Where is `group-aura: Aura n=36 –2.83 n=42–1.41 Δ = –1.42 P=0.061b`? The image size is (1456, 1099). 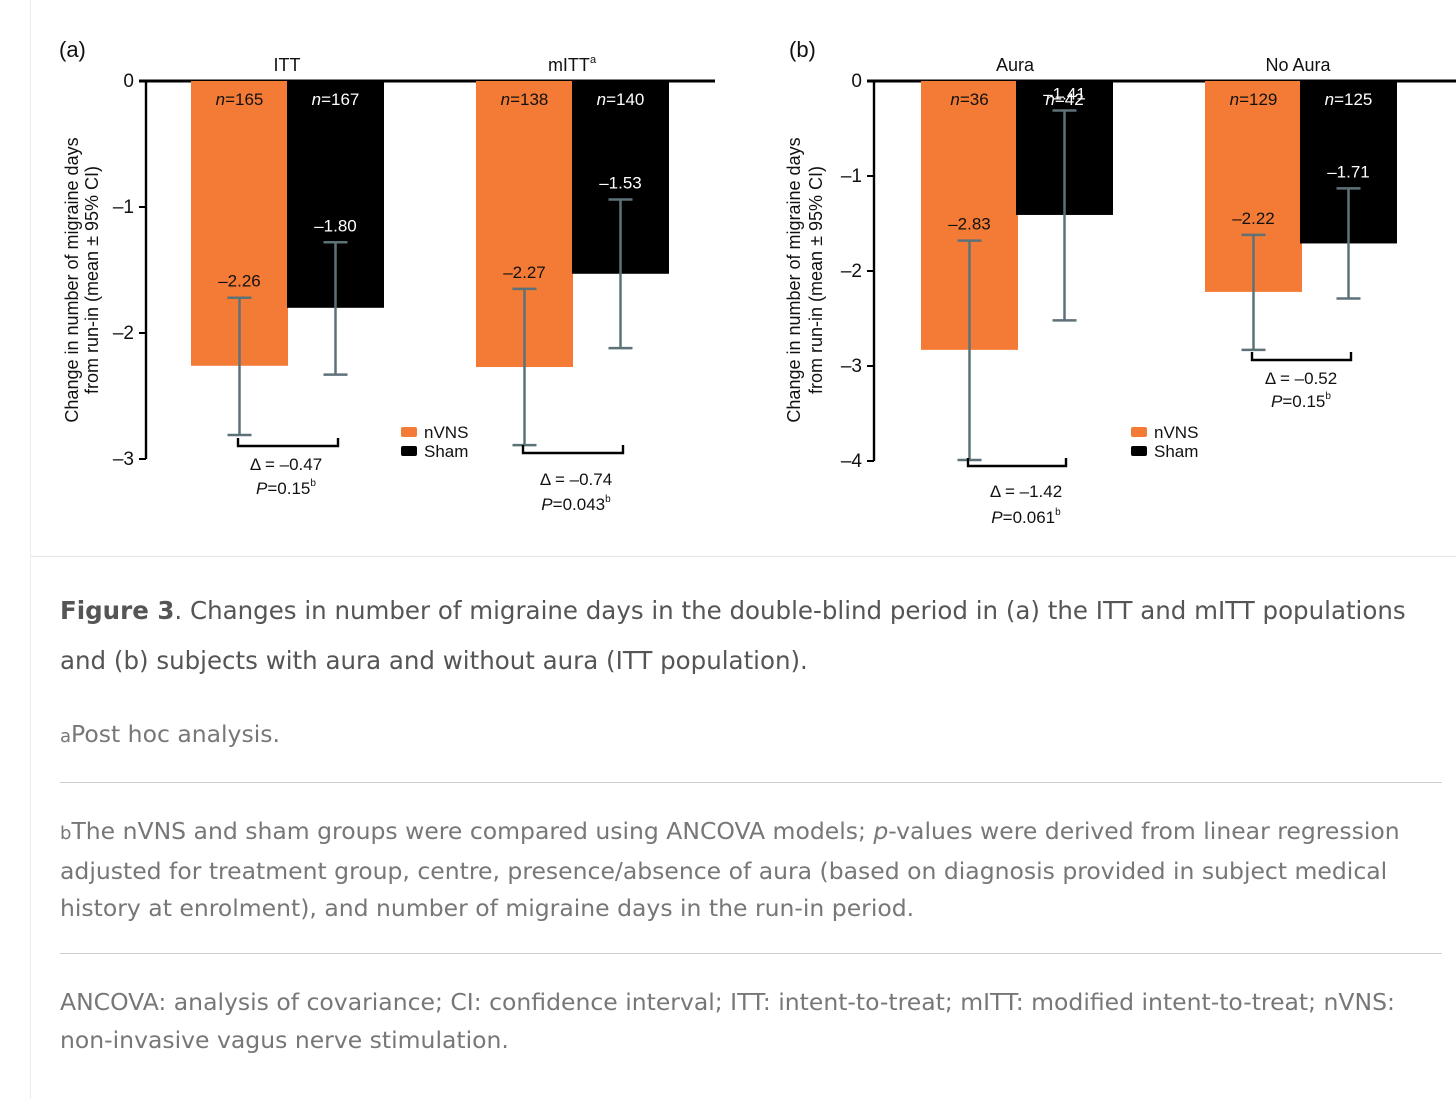
group-aura: Aura n=36 –2.83 n=42–1.41 Δ = –1.42 P=0.061b is located at coordinates (1017, 291).